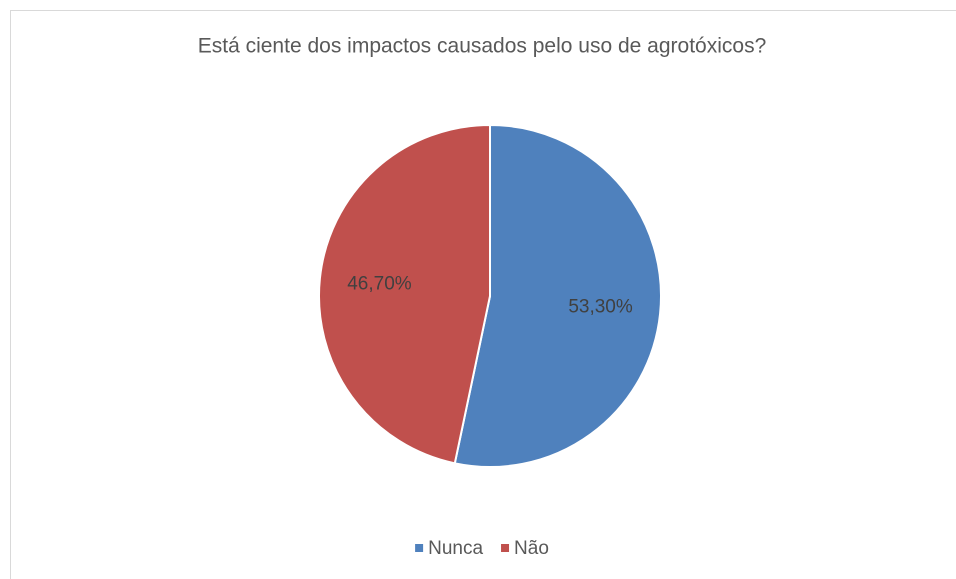 The width and height of the screenshot is (956, 579). What do you see at coordinates (379, 284) in the screenshot?
I see `data-label: 46,70%` at bounding box center [379, 284].